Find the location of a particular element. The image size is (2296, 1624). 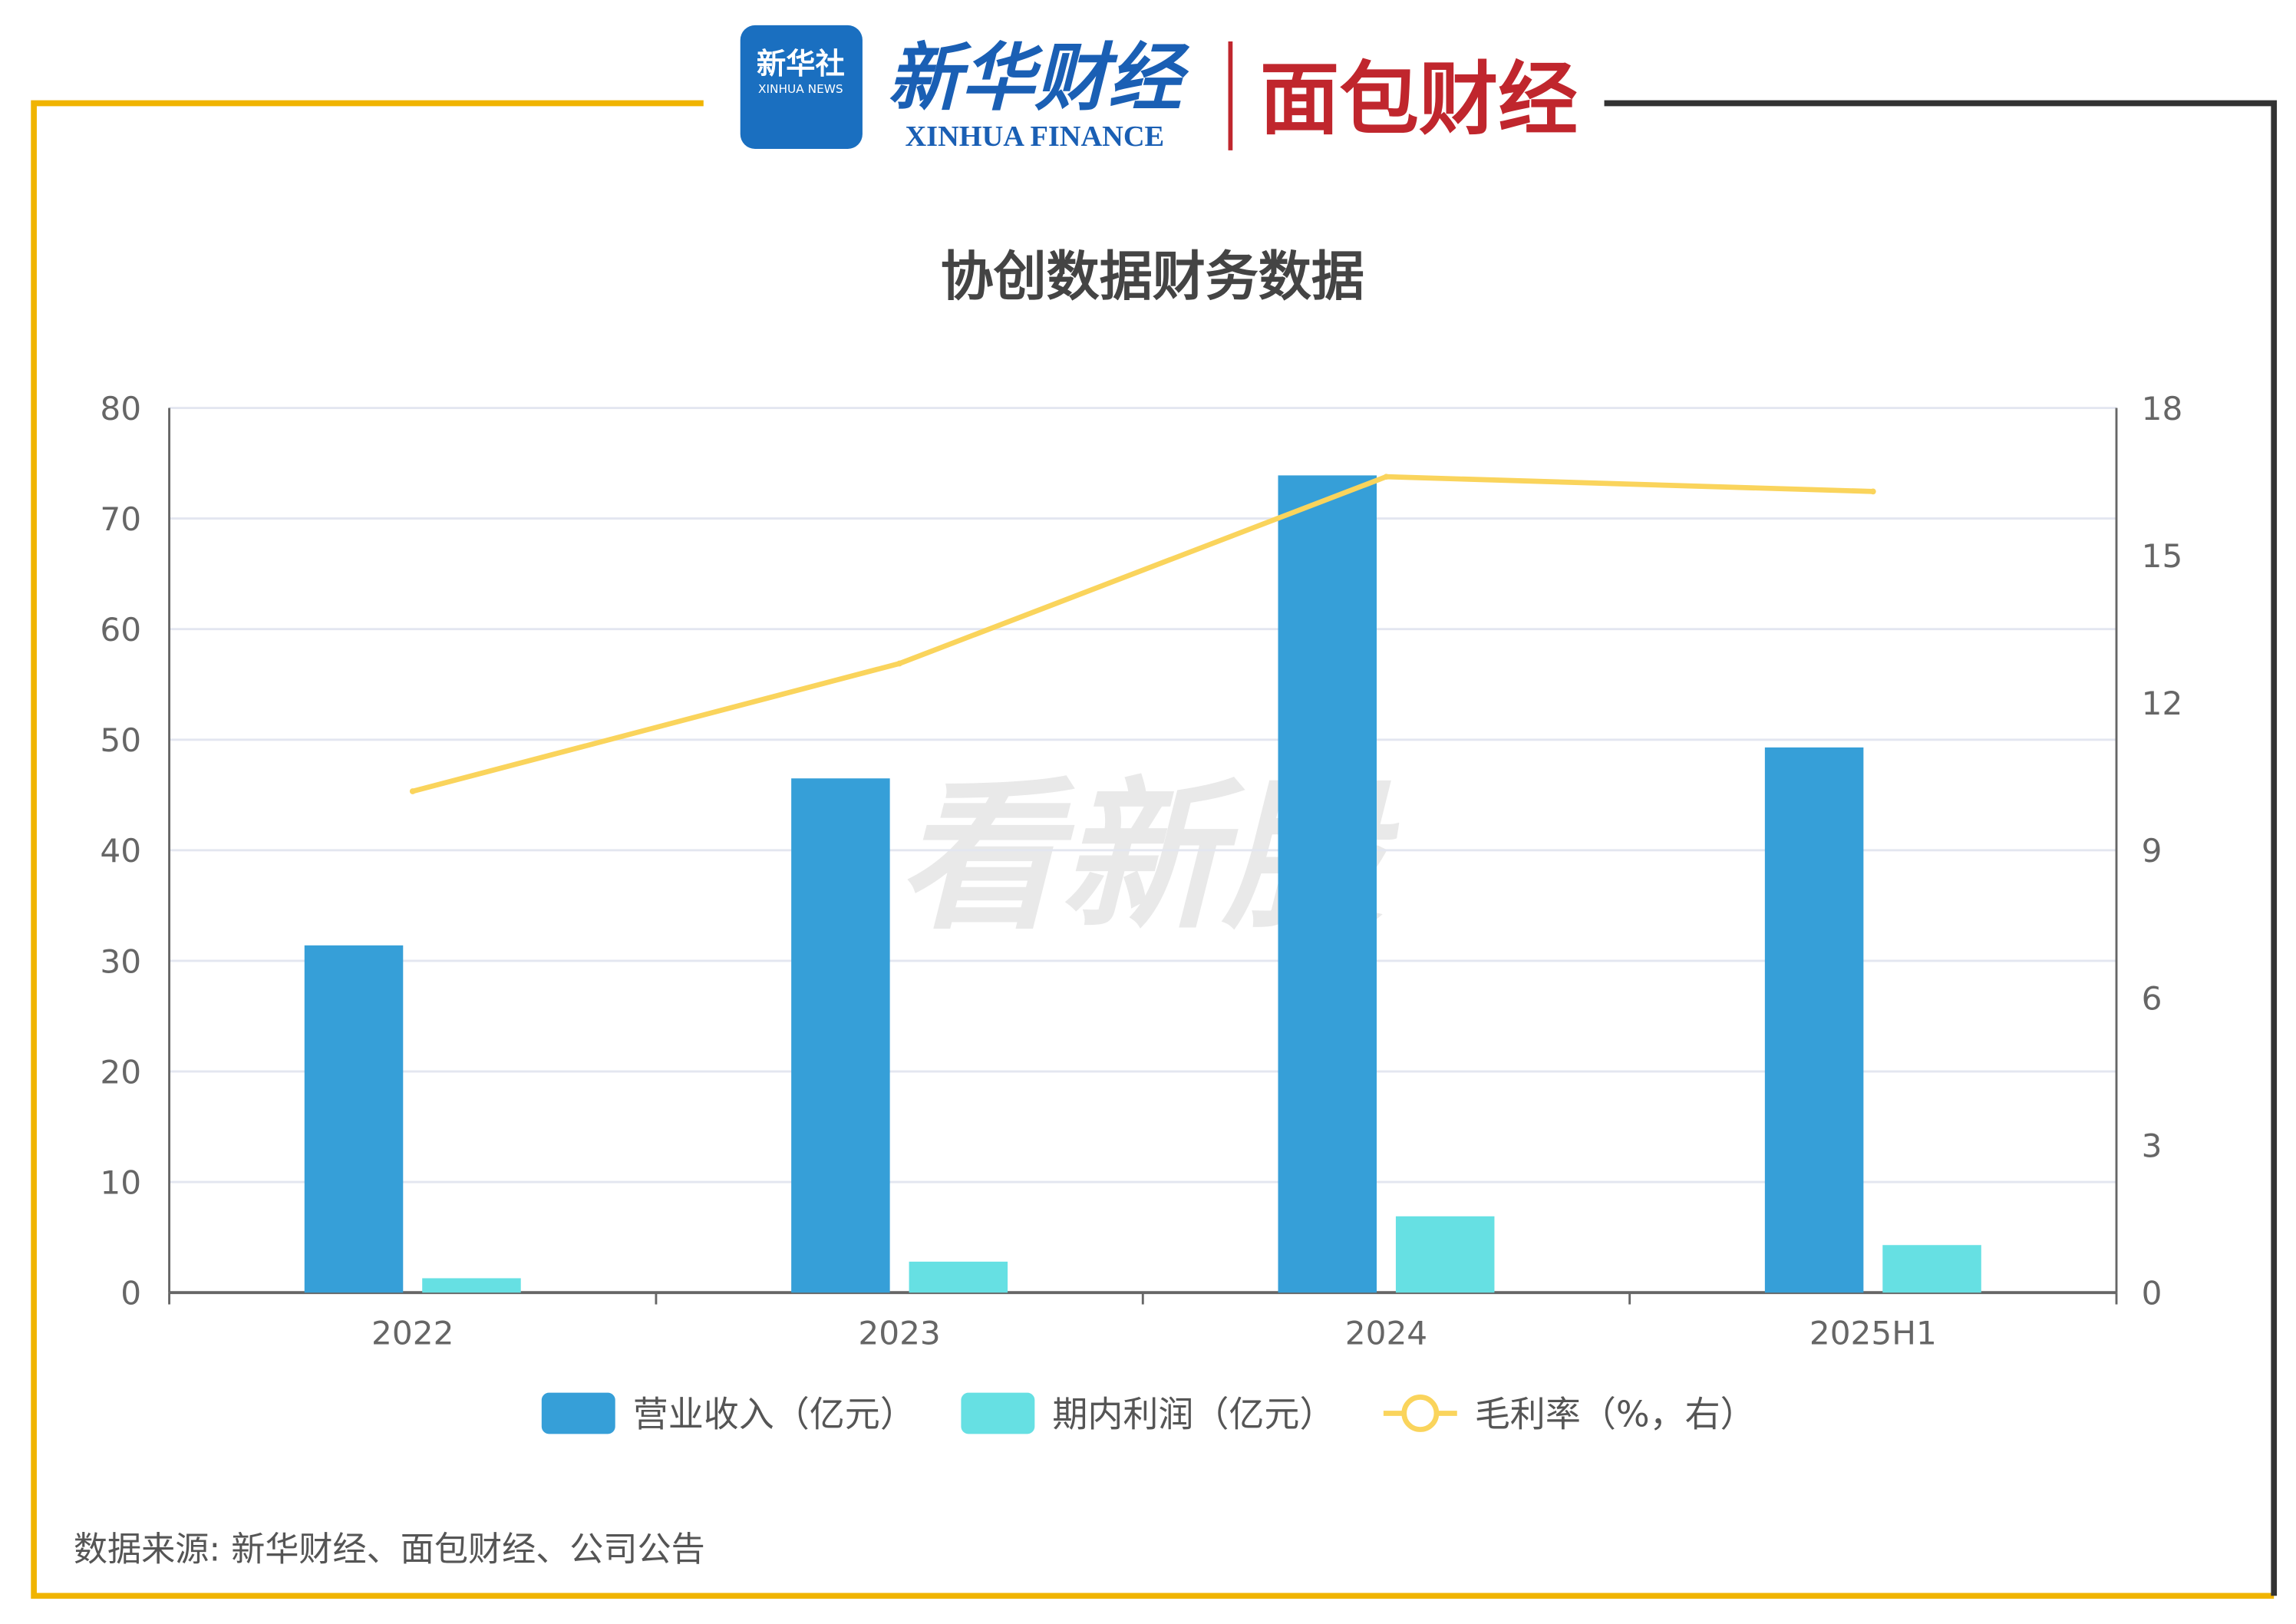

right-tick-label: 15 is located at coordinates (2162, 556).